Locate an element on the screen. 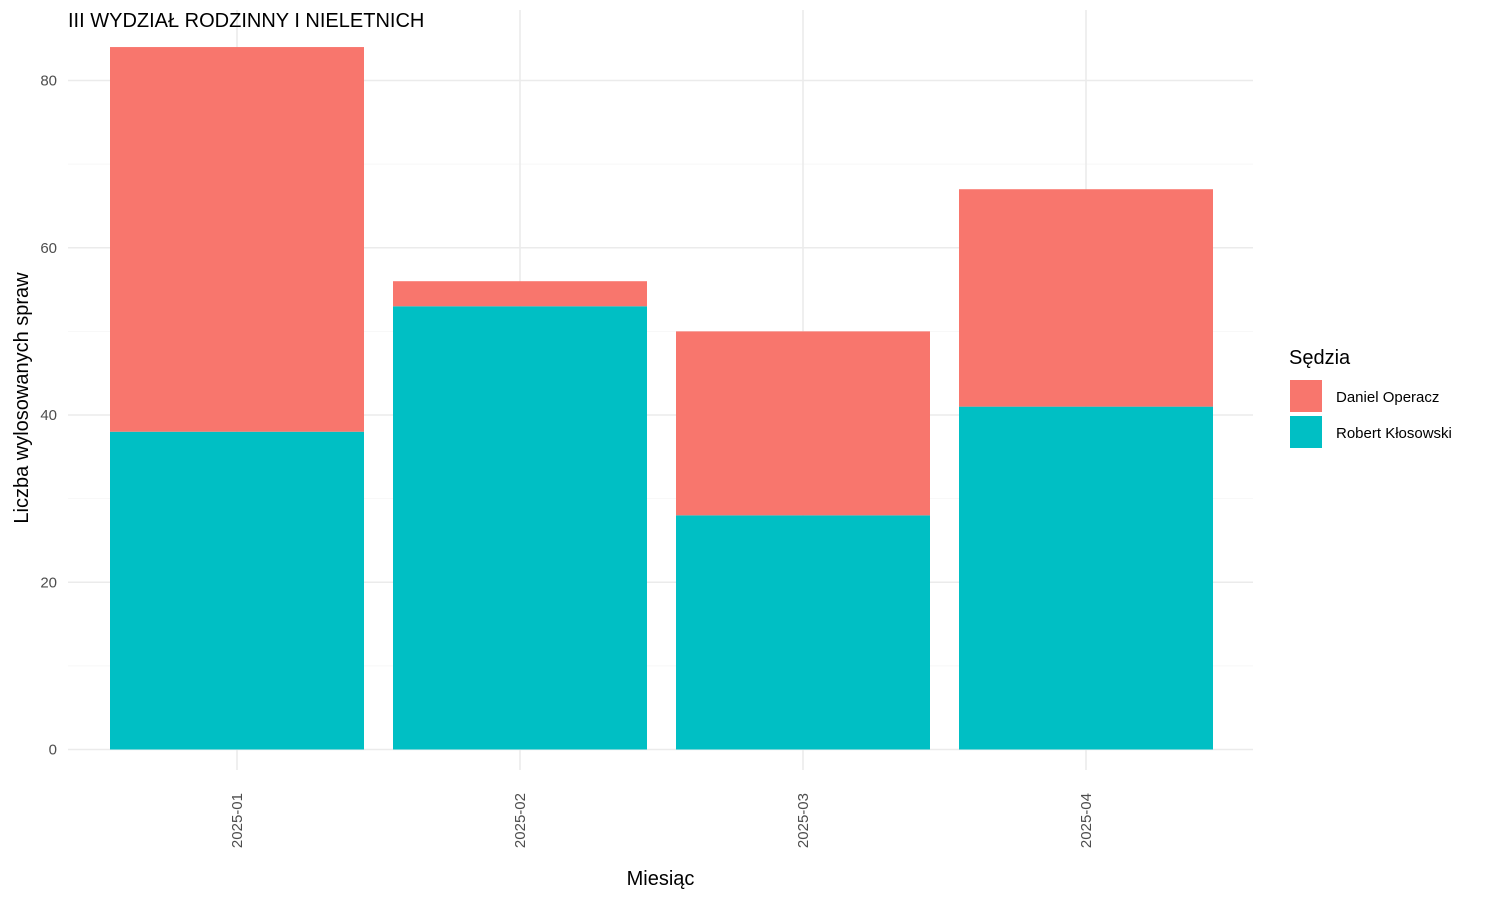  y-tick-label: 0 is located at coordinates (53, 750).